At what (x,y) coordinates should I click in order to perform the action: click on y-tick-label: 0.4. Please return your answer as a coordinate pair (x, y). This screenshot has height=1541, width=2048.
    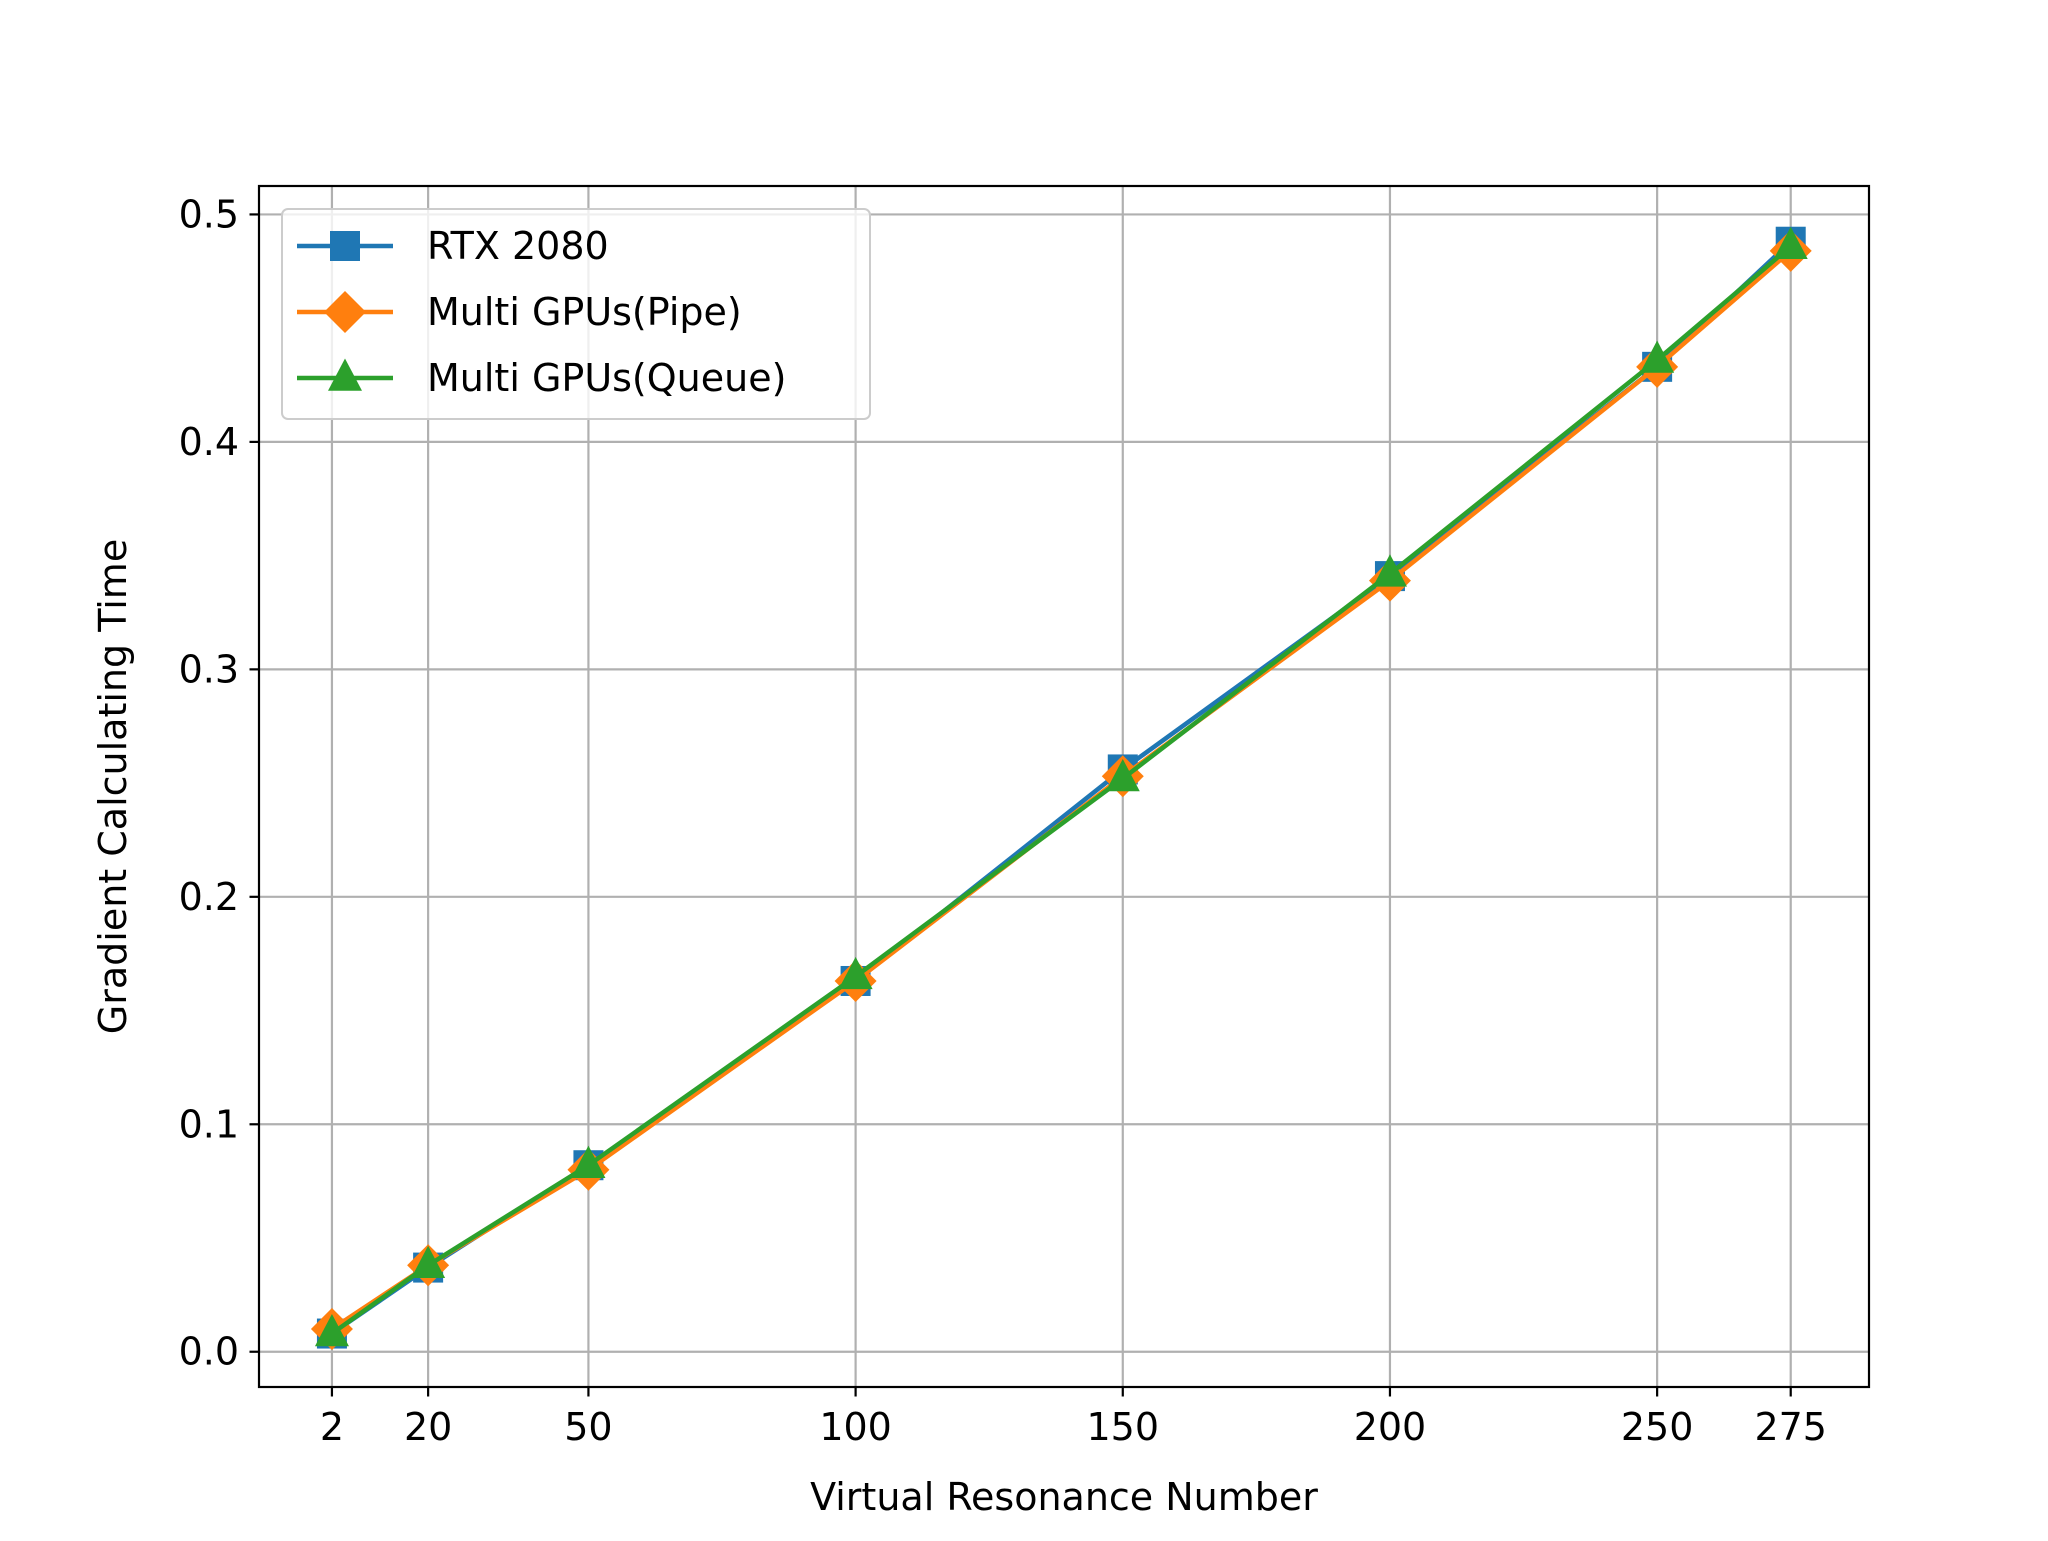
    Looking at the image, I should click on (209, 442).